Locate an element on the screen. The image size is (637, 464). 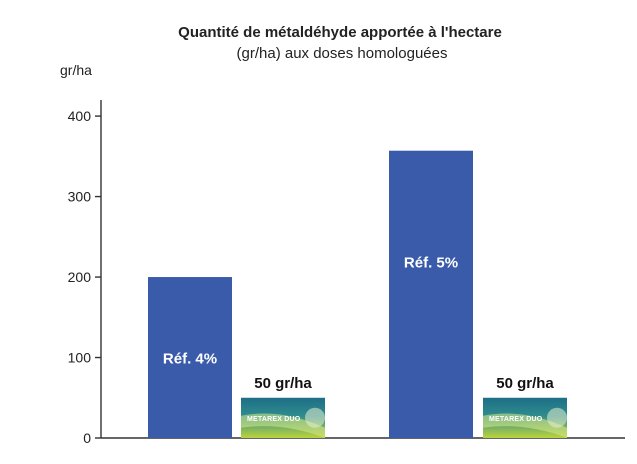
bar-label: Réf. 4% is located at coordinates (190, 359).